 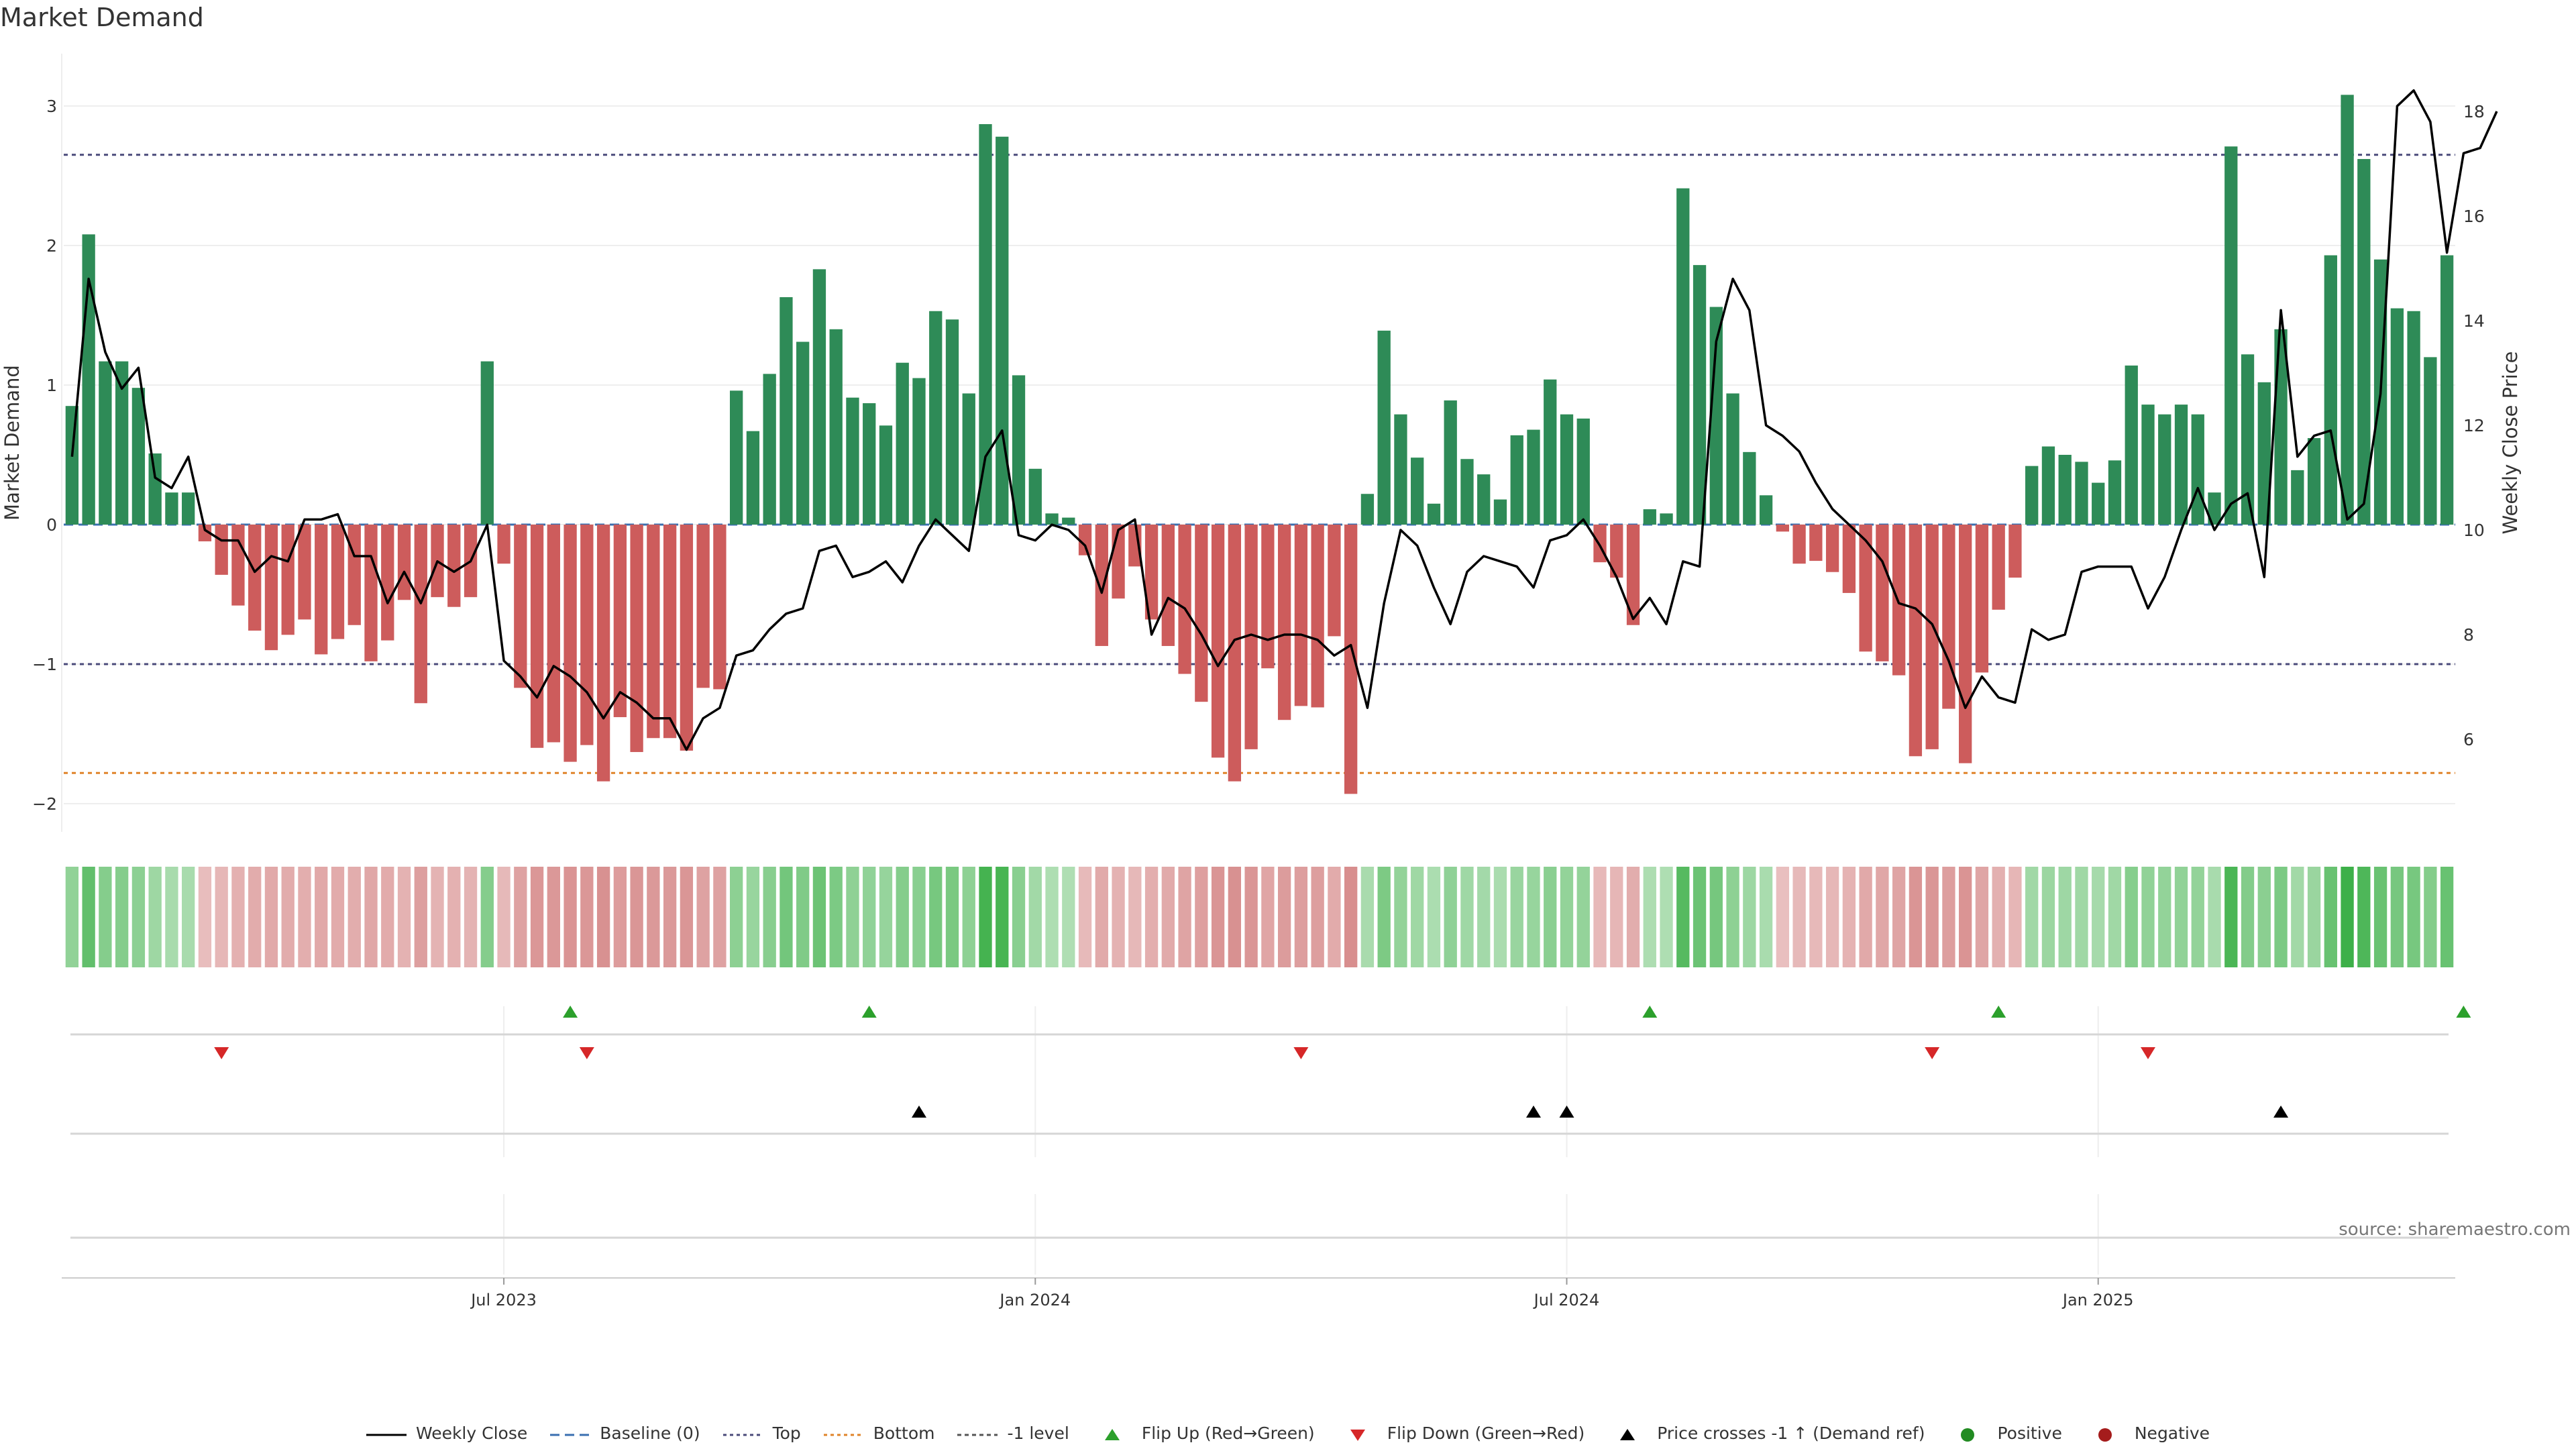 What do you see at coordinates (1967, 1434) in the screenshot?
I see `green-dot-icon` at bounding box center [1967, 1434].